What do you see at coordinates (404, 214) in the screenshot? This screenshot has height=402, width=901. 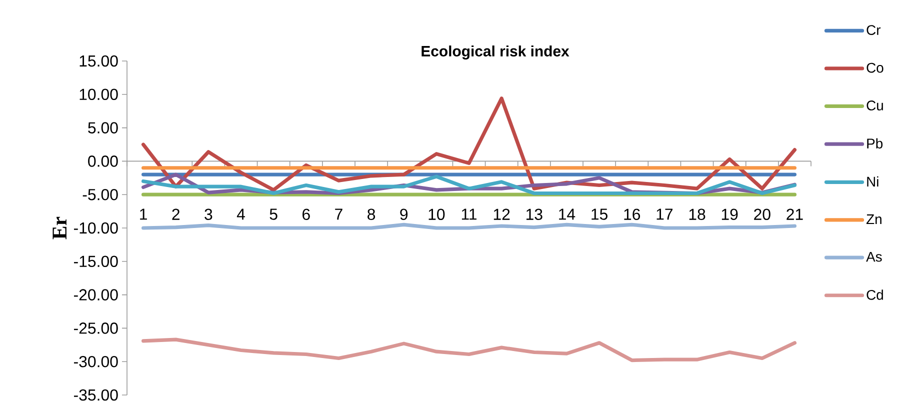 I see `x-tick-label: 9` at bounding box center [404, 214].